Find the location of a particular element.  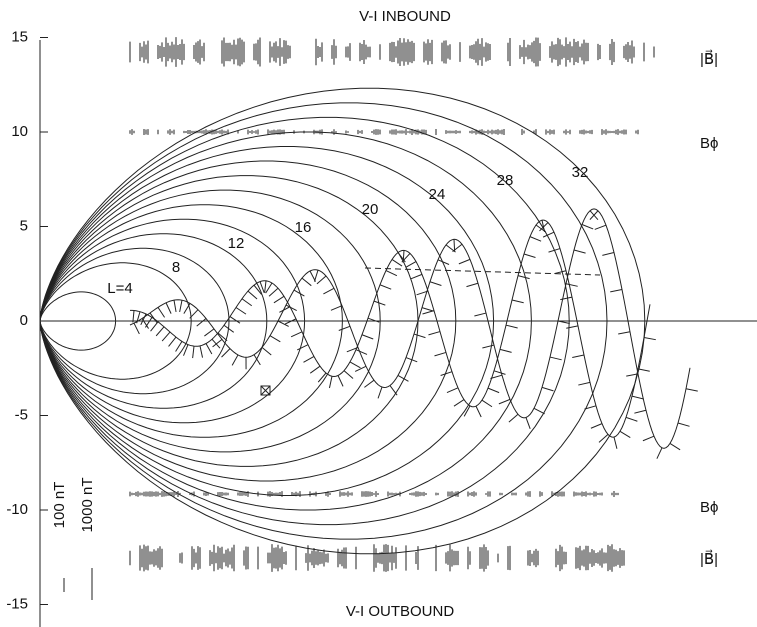

trace-label: Bϕ is located at coordinates (709, 143).